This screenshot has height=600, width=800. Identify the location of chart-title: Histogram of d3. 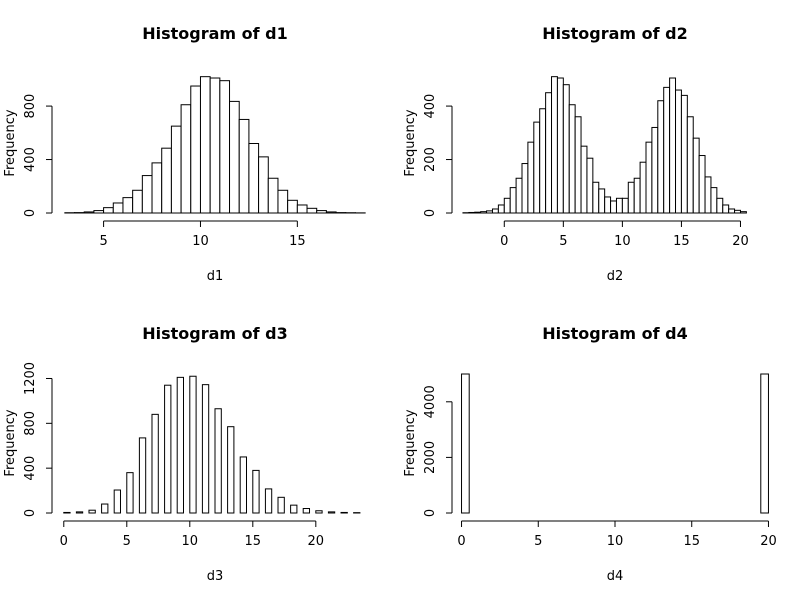
(215, 333).